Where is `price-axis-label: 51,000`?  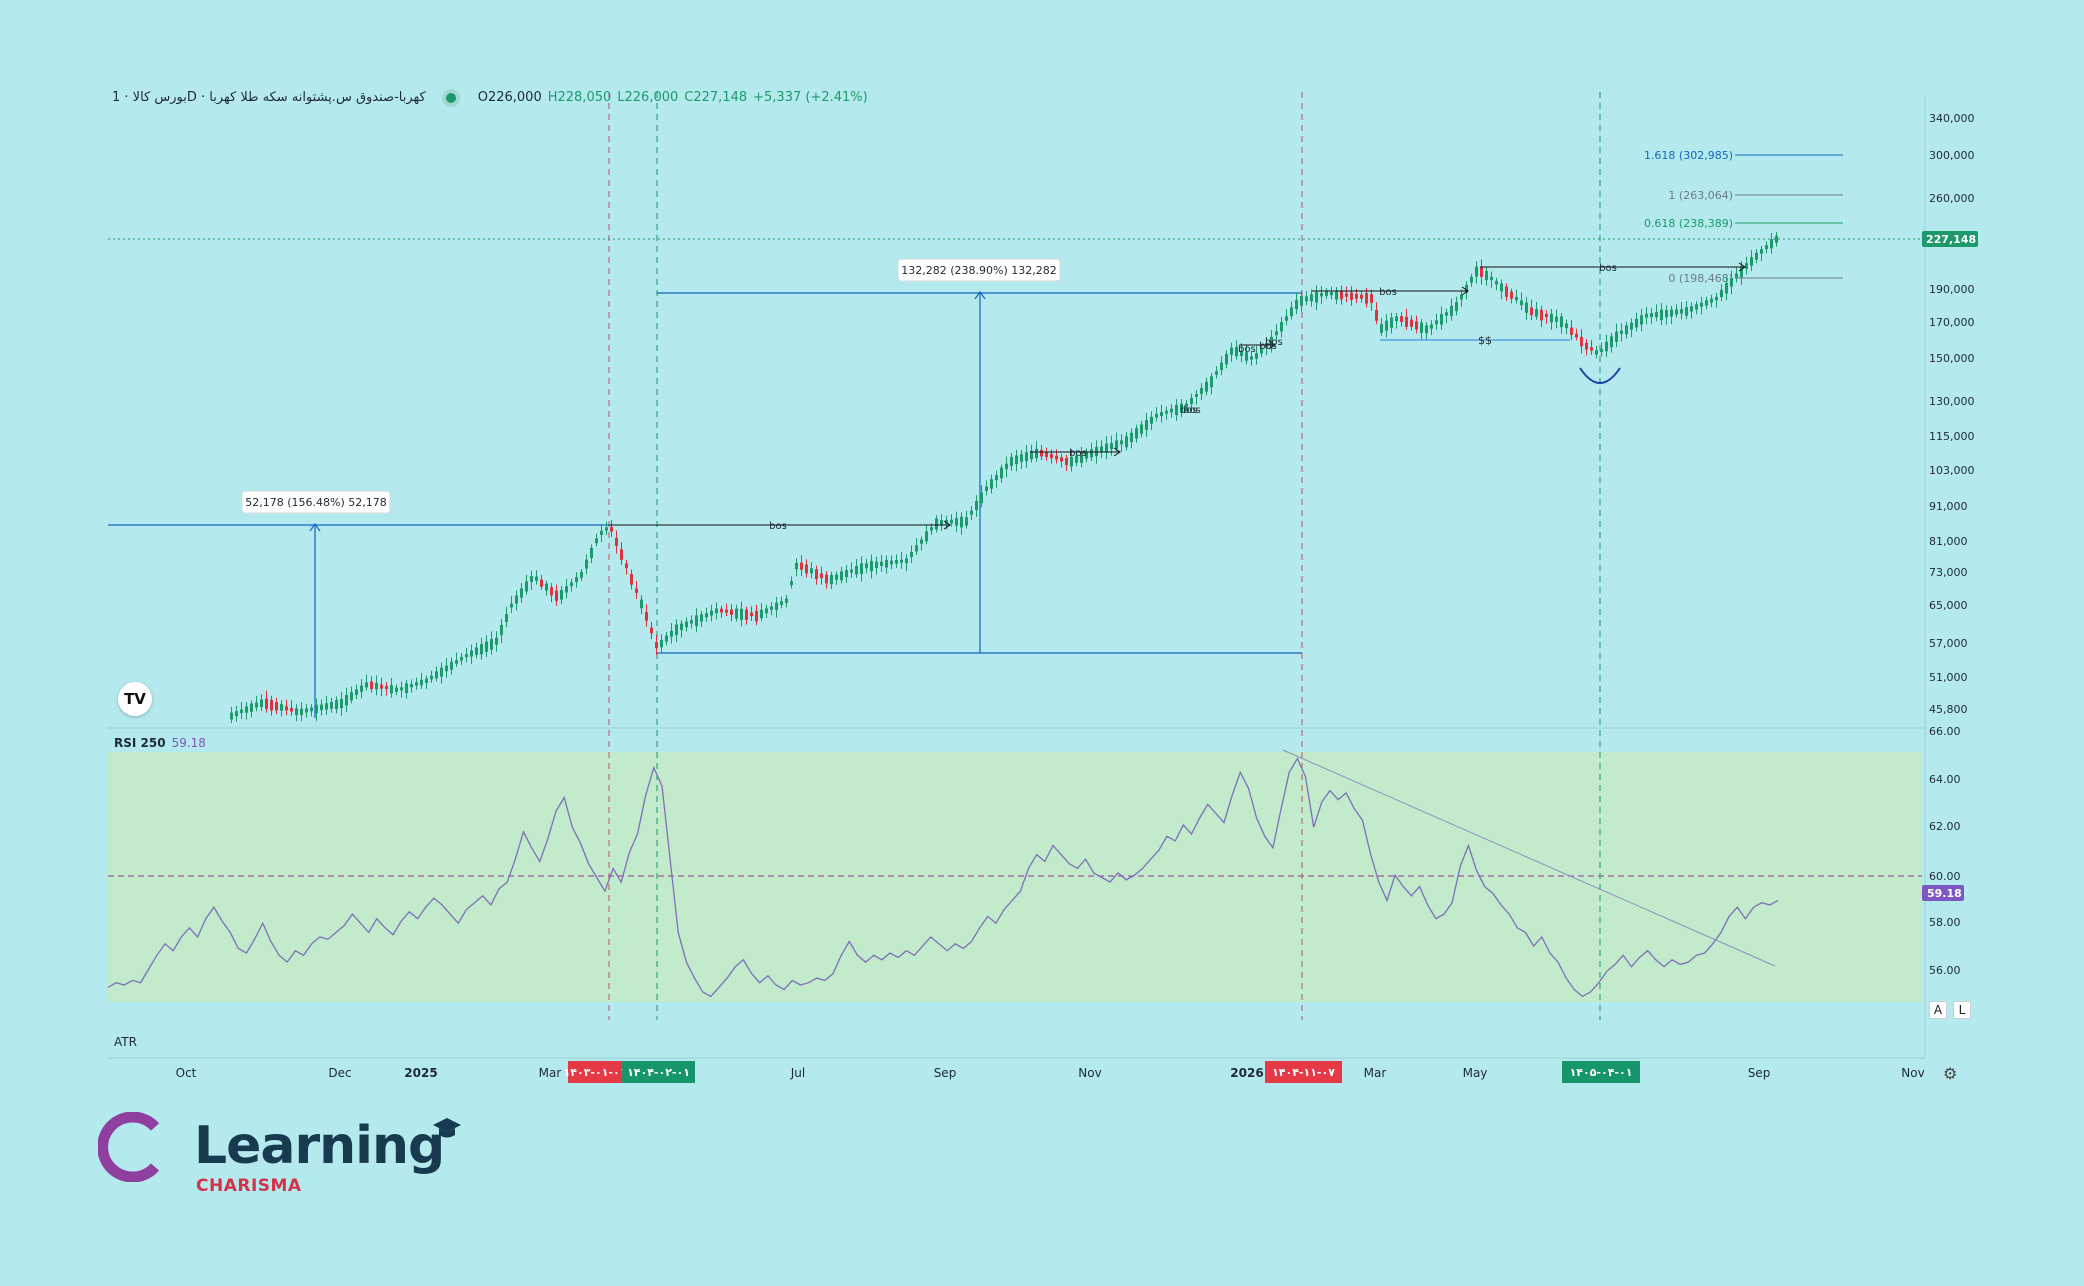
price-axis-label: 51,000 is located at coordinates (1948, 677).